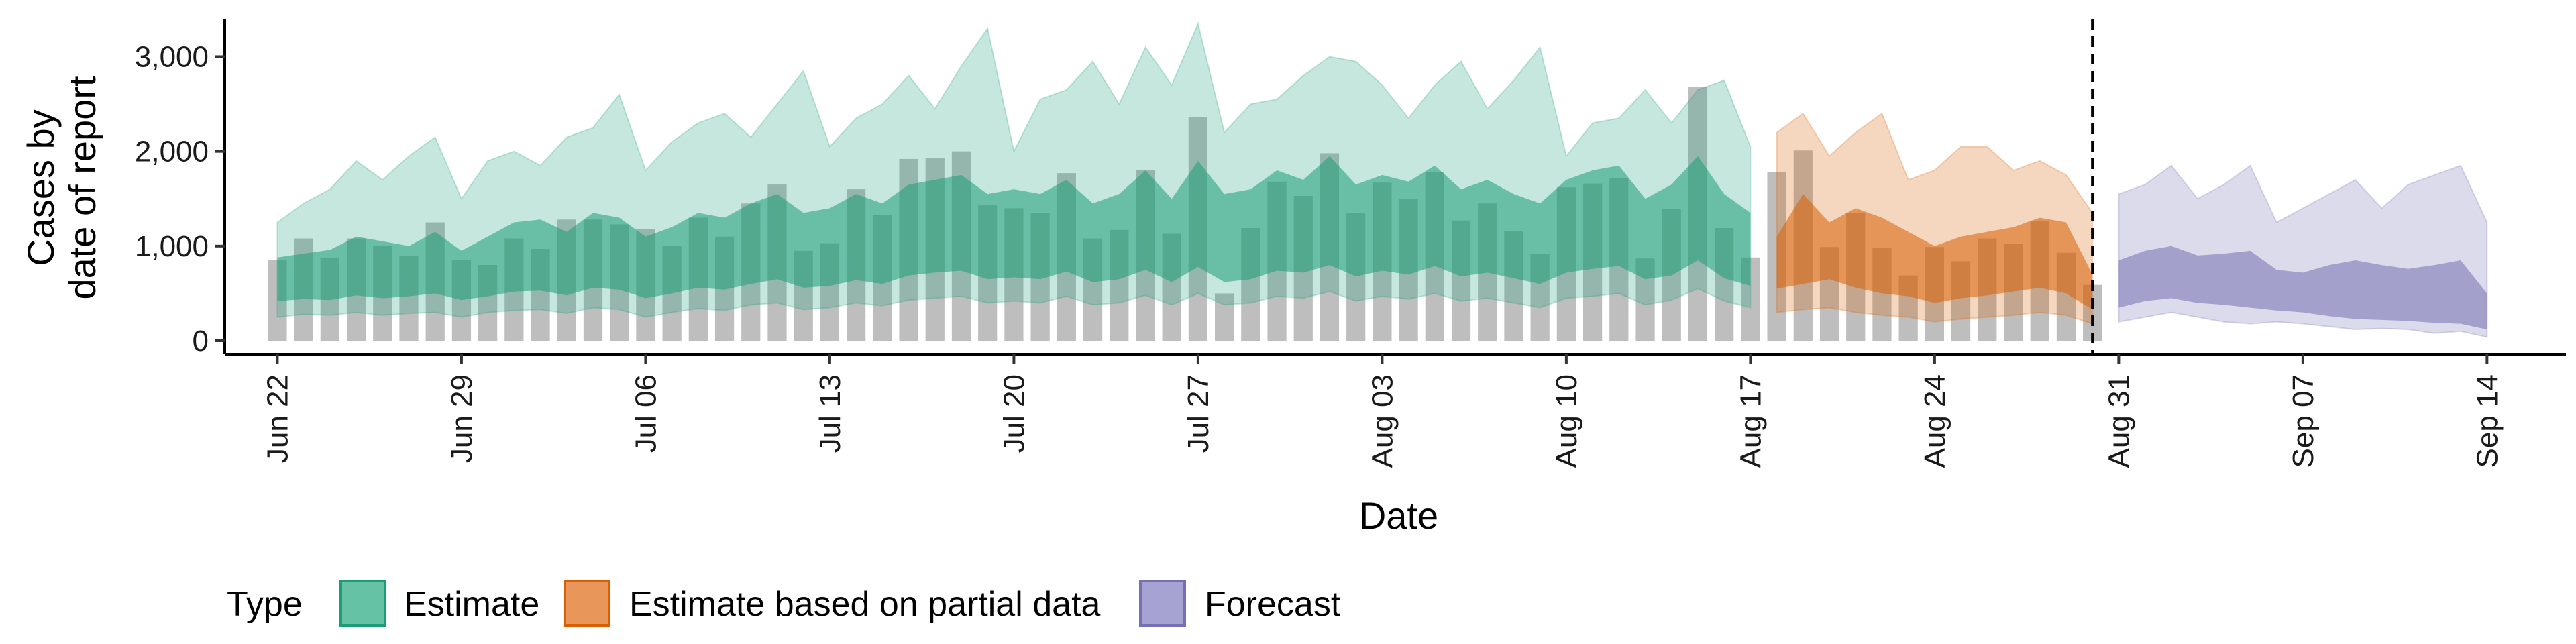  I want to click on x-tick-label: Jun 22, so click(277, 418).